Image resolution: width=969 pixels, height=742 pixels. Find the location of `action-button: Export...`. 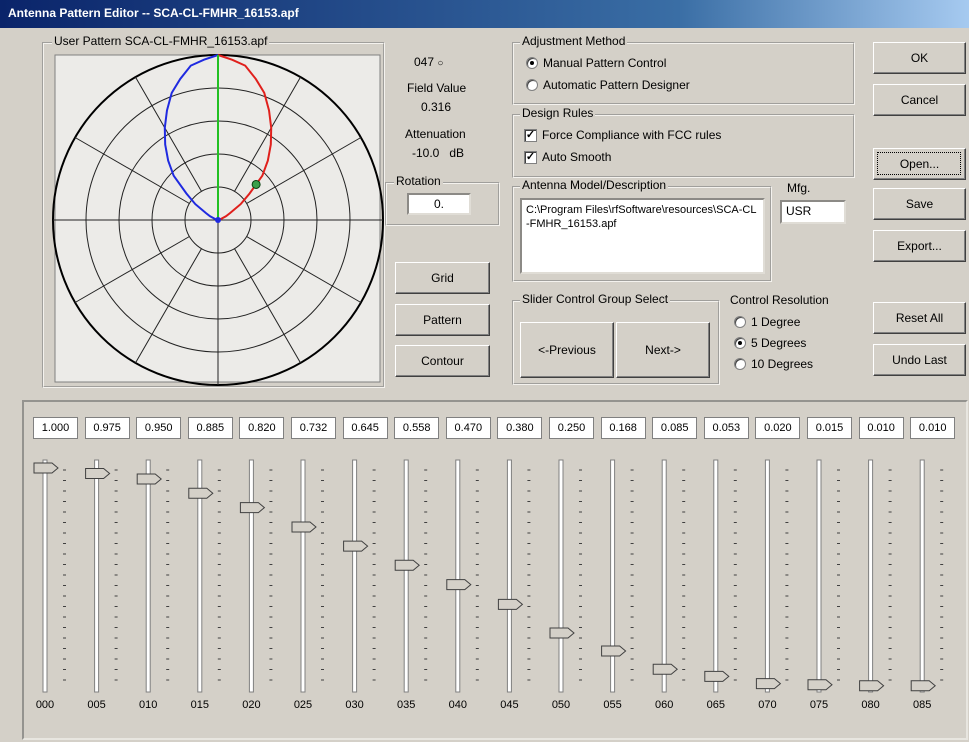

action-button: Export... is located at coordinates (919, 246).